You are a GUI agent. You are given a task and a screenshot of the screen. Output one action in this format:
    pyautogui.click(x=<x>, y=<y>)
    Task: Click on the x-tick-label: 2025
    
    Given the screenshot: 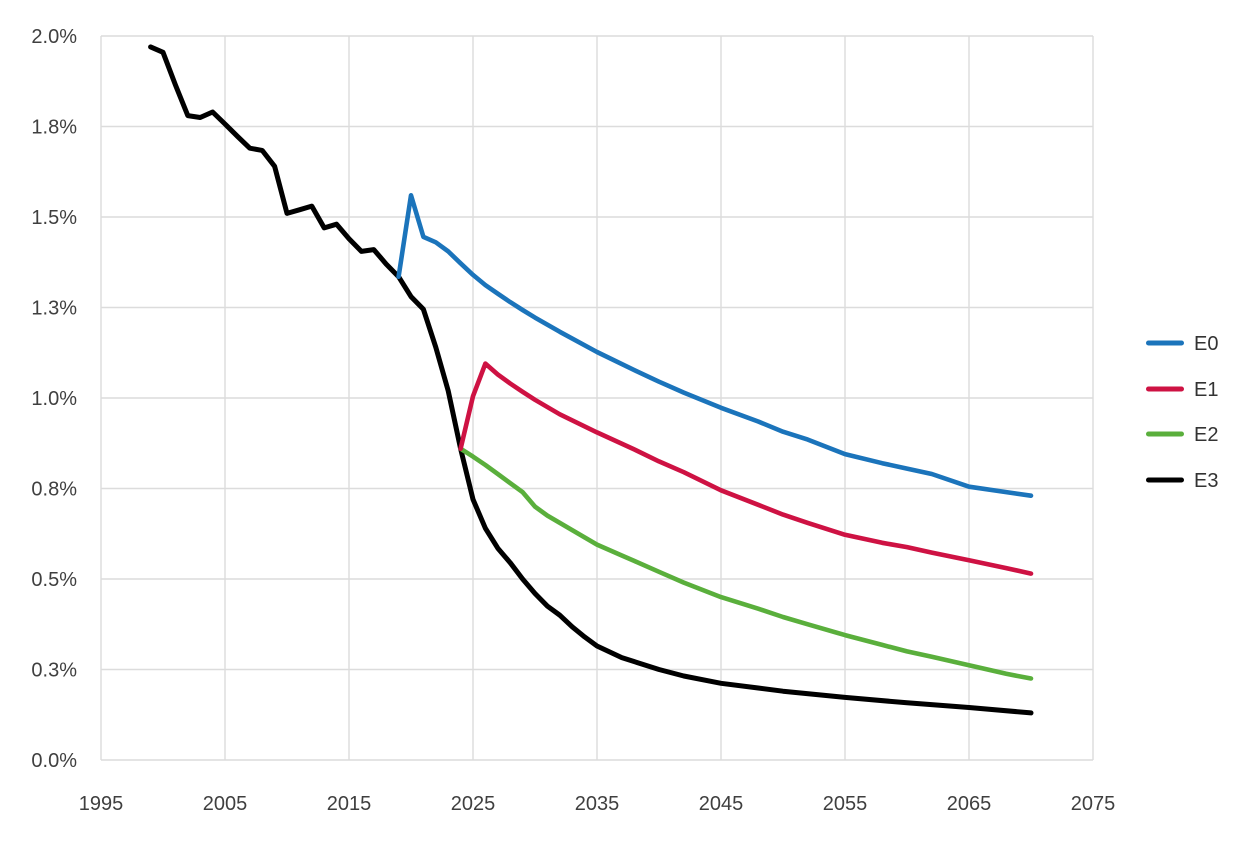 What is the action you would take?
    pyautogui.click(x=473, y=804)
    